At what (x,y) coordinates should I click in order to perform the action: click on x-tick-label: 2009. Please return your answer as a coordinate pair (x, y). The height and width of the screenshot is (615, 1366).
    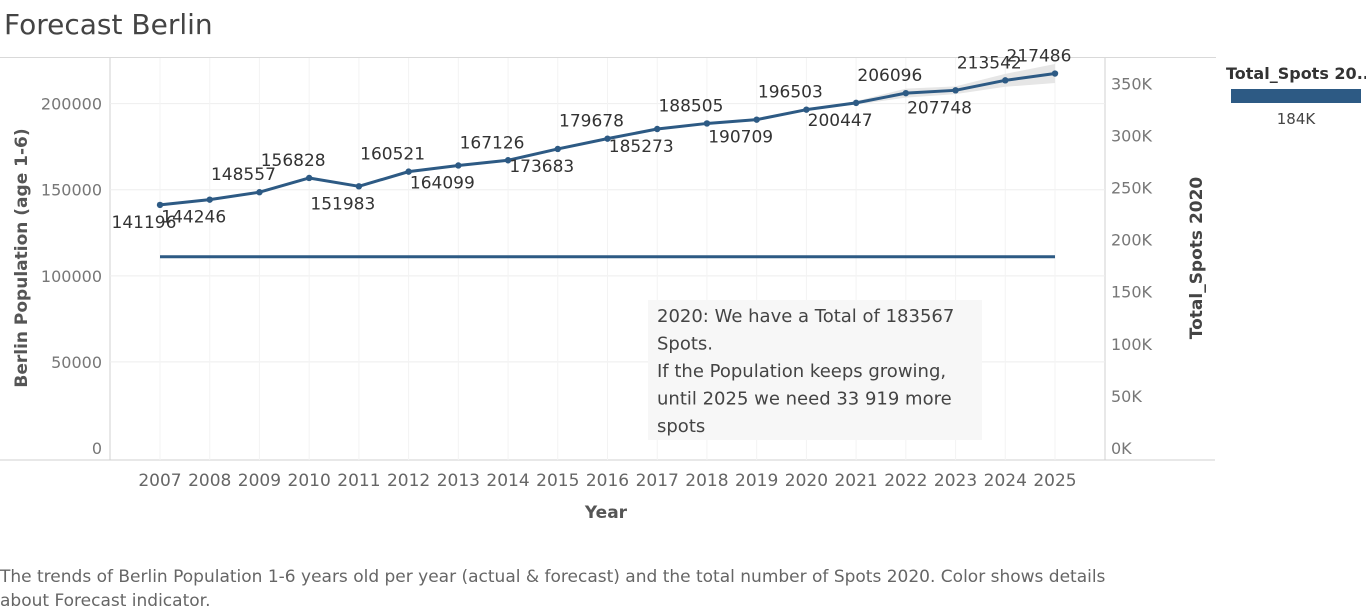
    Looking at the image, I should click on (259, 481).